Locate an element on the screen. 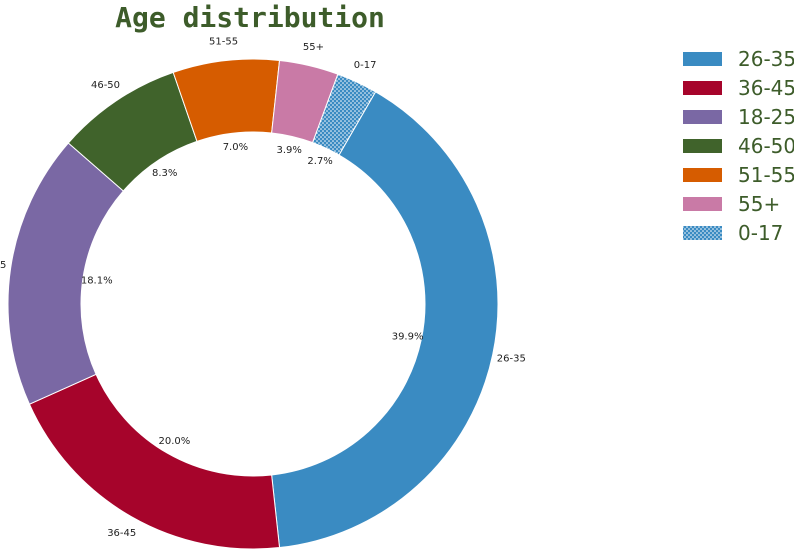  pct-label-55plus: 3.9% is located at coordinates (288, 150).